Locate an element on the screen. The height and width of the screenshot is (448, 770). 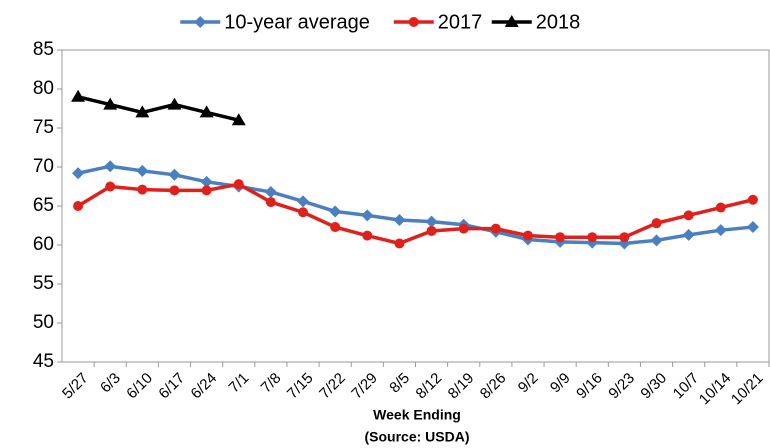
y-tick-label: 75 is located at coordinates (43, 127).